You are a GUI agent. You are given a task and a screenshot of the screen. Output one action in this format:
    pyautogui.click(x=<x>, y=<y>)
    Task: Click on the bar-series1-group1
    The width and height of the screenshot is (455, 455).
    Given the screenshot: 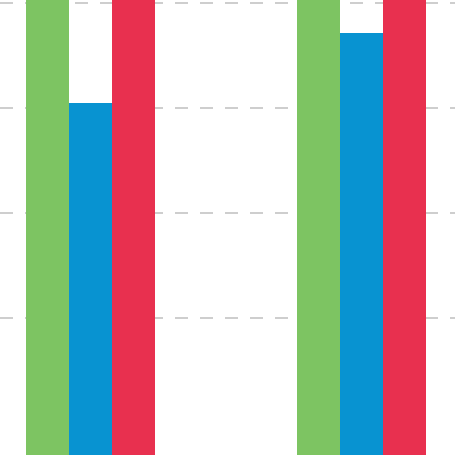 What is the action you would take?
    pyautogui.click(x=47, y=227)
    